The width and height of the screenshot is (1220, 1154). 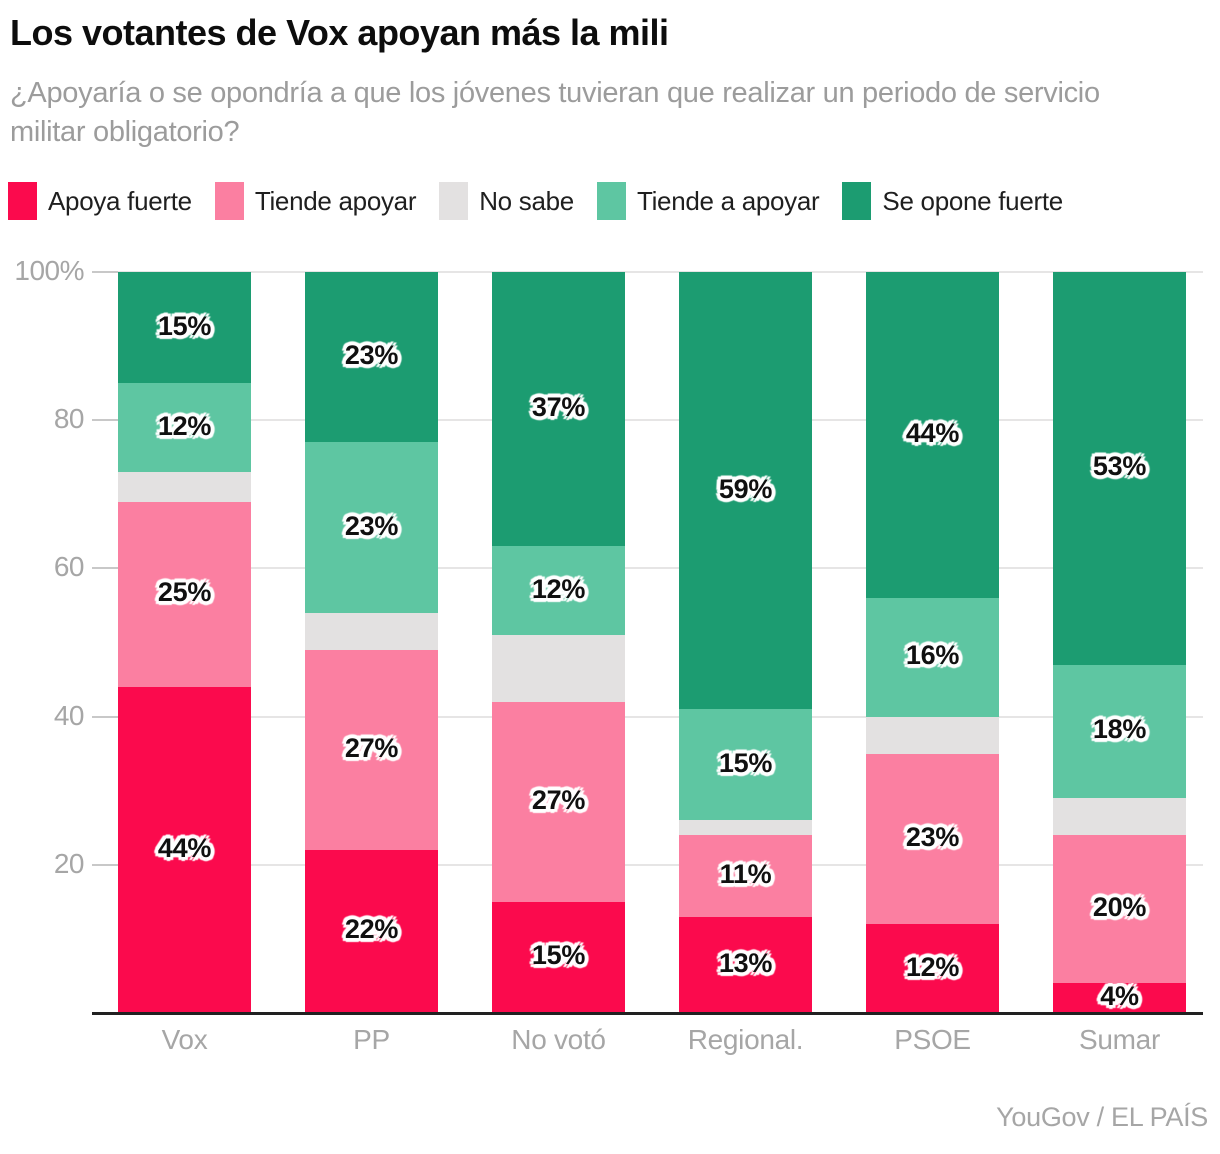 What do you see at coordinates (69, 419) in the screenshot?
I see `y-axis-tick-label: 80` at bounding box center [69, 419].